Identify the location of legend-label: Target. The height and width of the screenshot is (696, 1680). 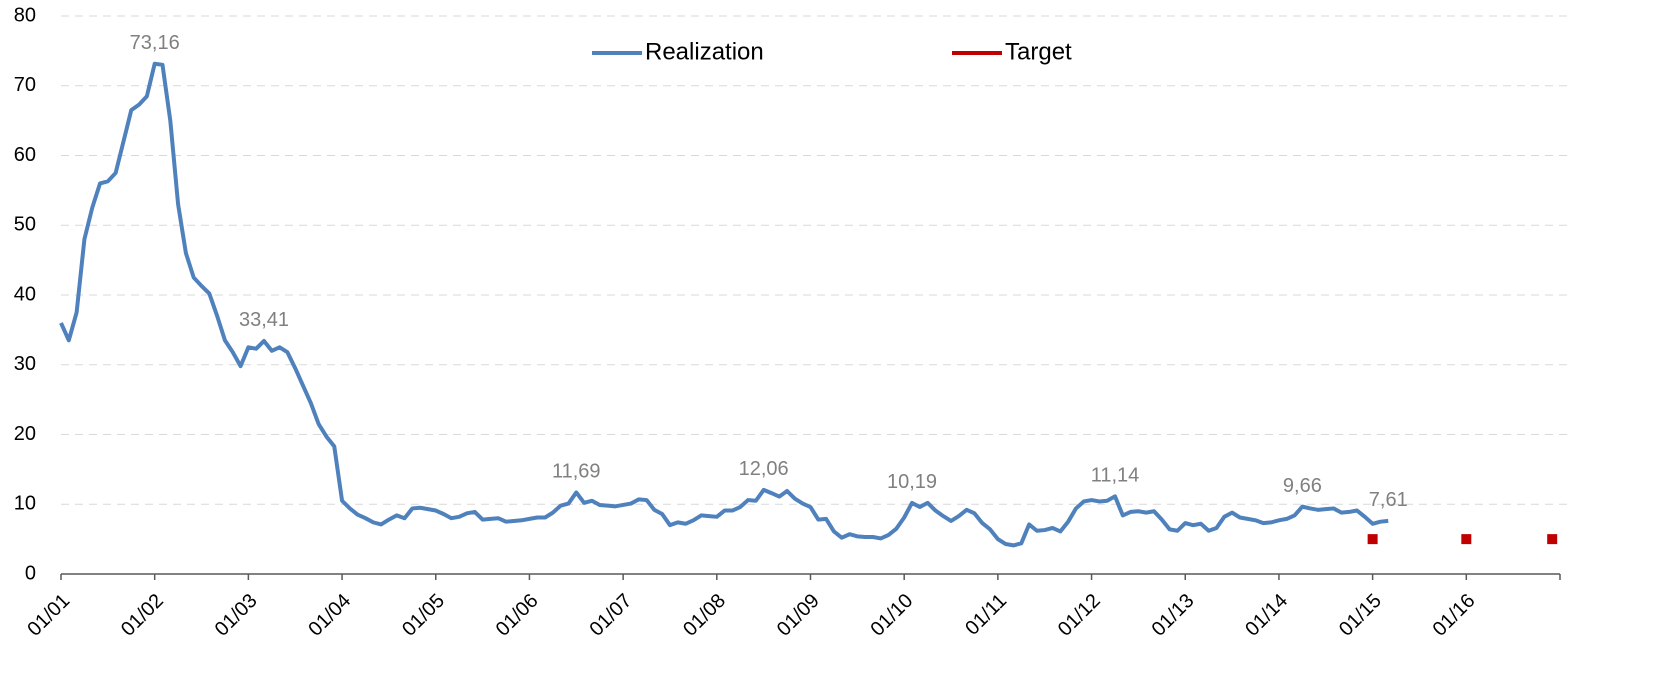
(1038, 51).